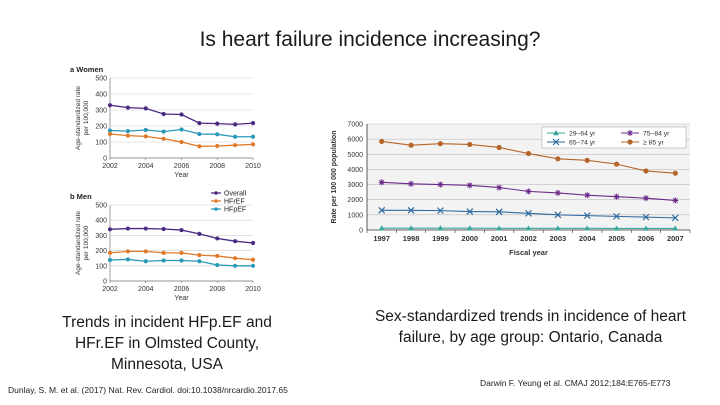 This screenshot has height=405, width=720. What do you see at coordinates (675, 238) in the screenshot?
I see `x-tick-label: 2007` at bounding box center [675, 238].